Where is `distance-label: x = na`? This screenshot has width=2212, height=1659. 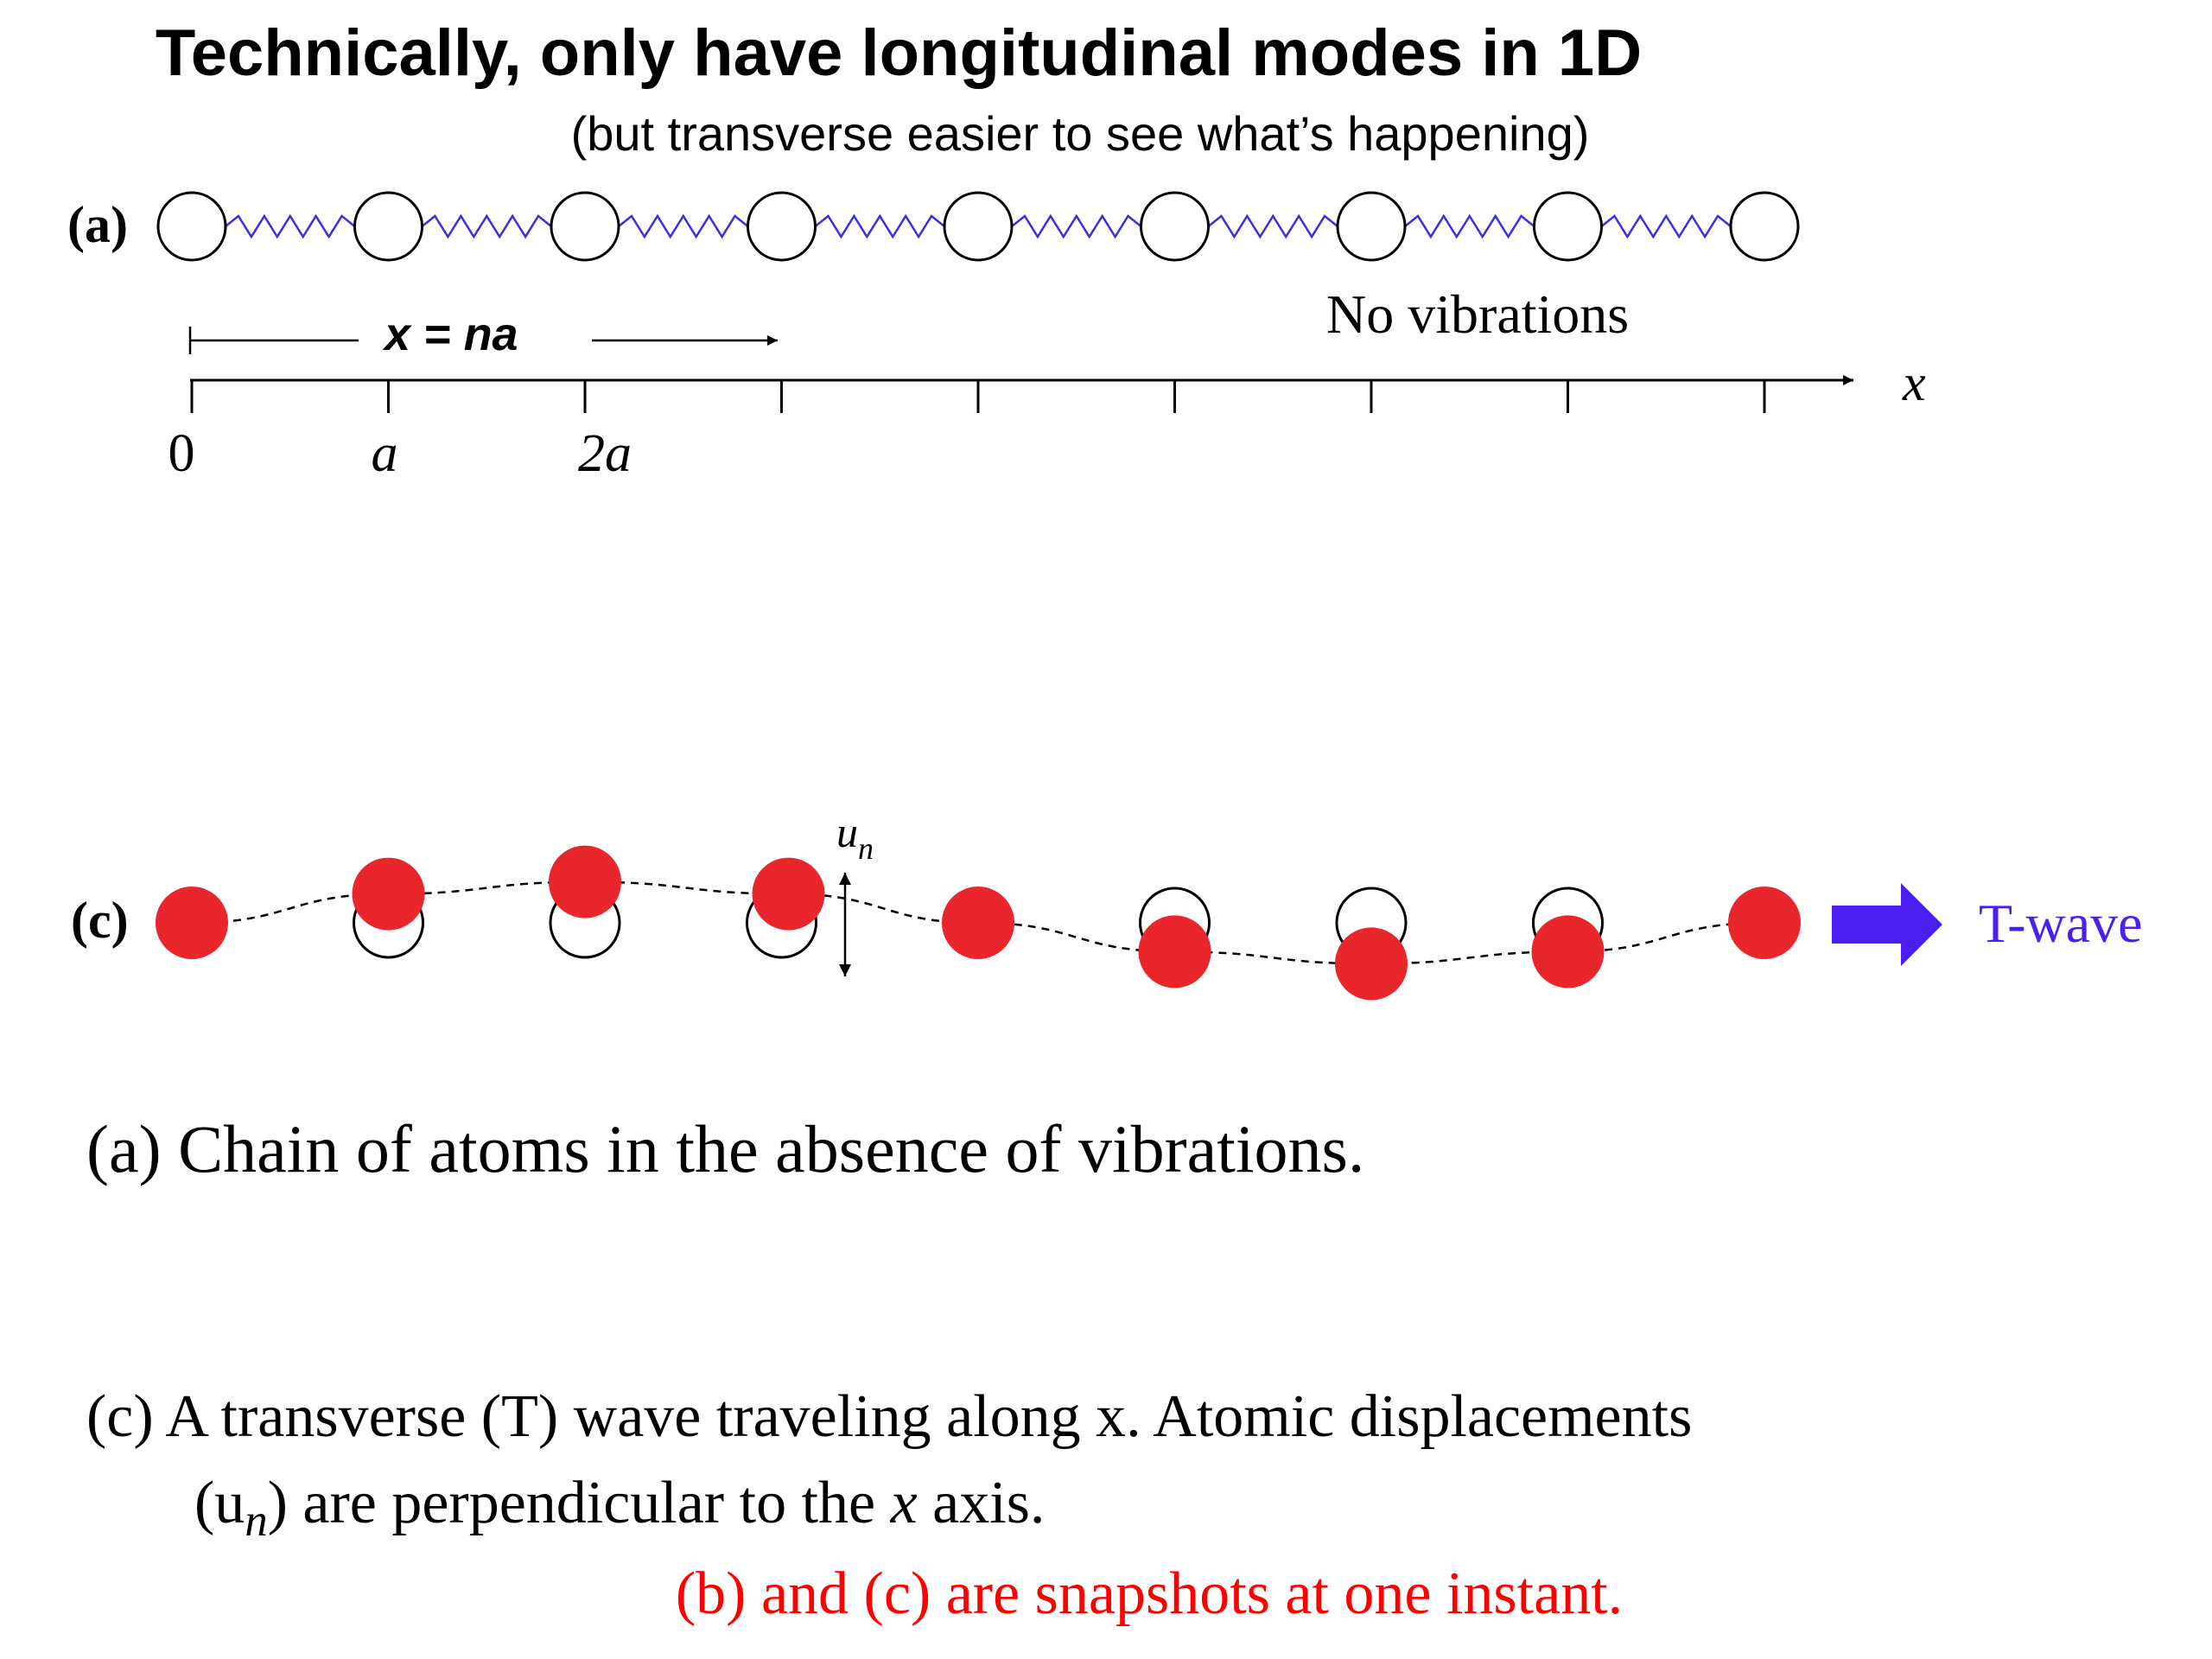
distance-label: x = na is located at coordinates (450, 334).